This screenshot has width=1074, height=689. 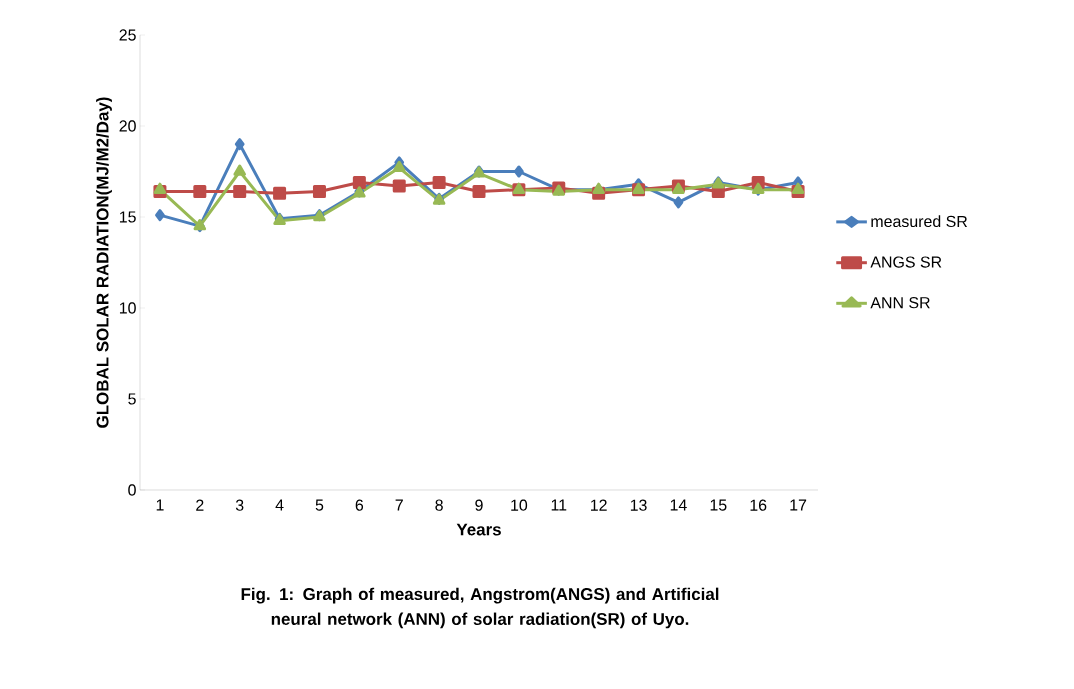 What do you see at coordinates (900, 303) in the screenshot?
I see `legend-label: ANN SR` at bounding box center [900, 303].